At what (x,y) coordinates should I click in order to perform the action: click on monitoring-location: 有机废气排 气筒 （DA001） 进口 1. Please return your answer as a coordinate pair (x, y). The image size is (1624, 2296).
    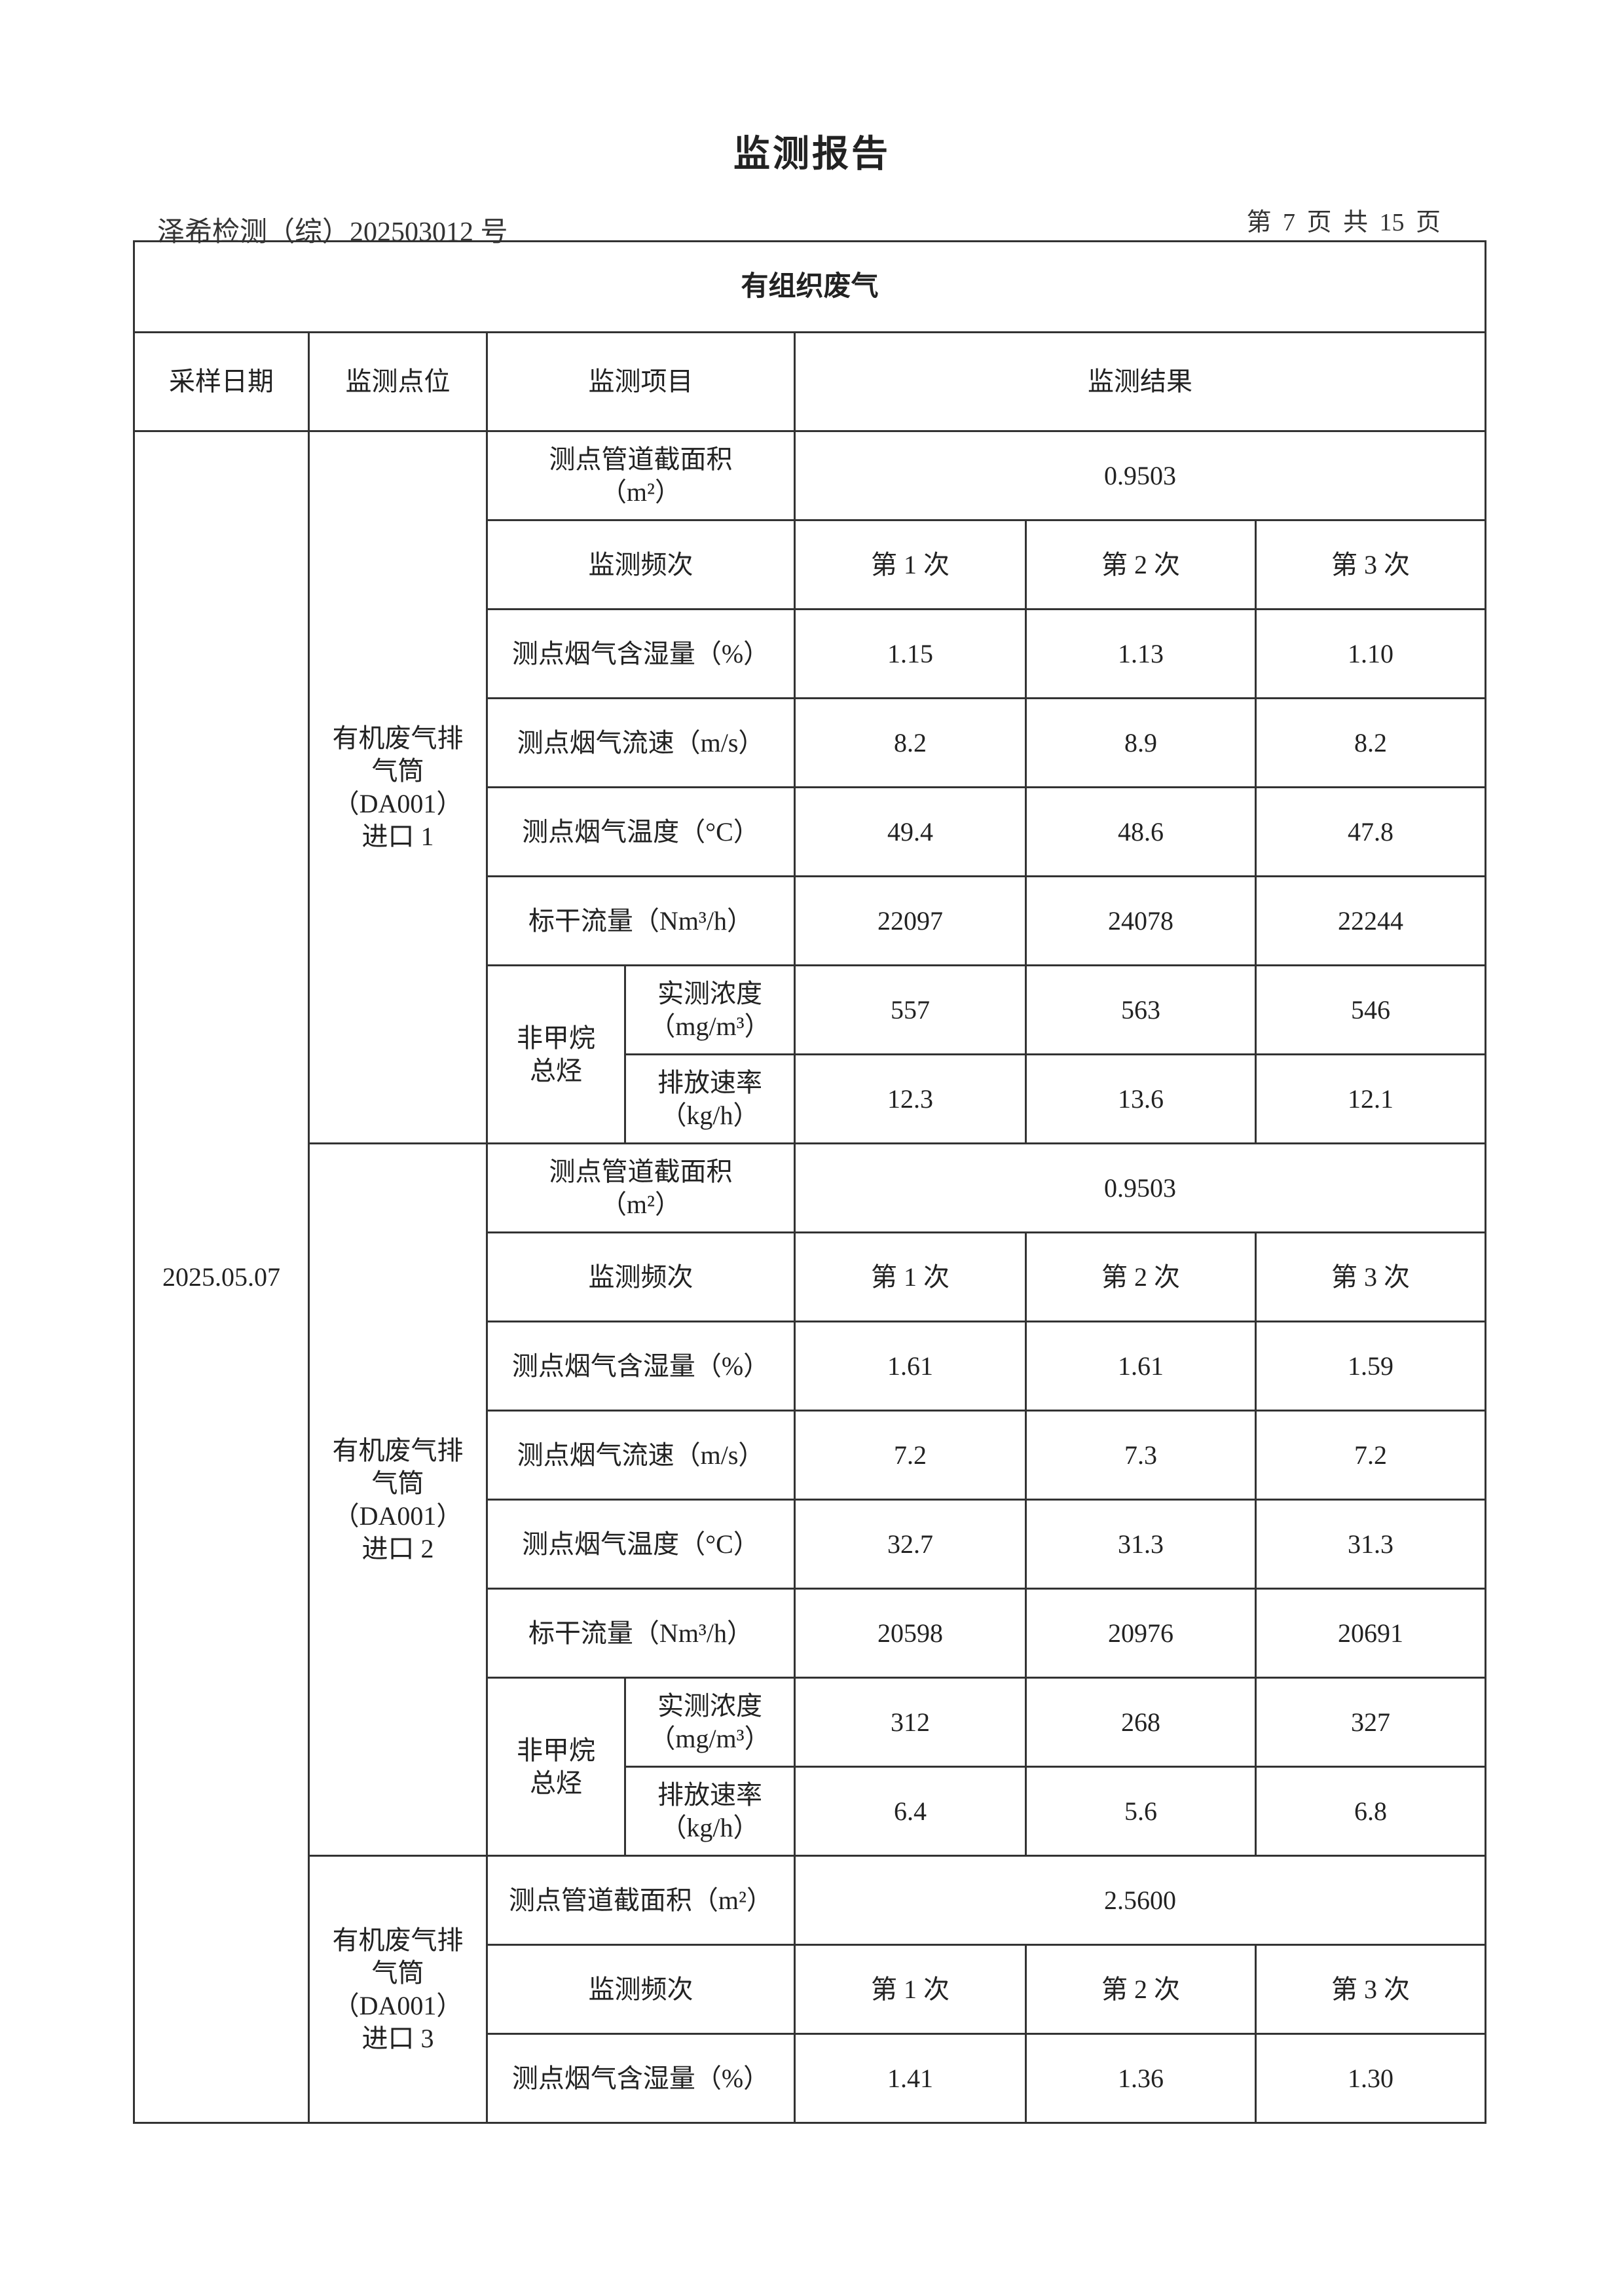
    Looking at the image, I should click on (398, 787).